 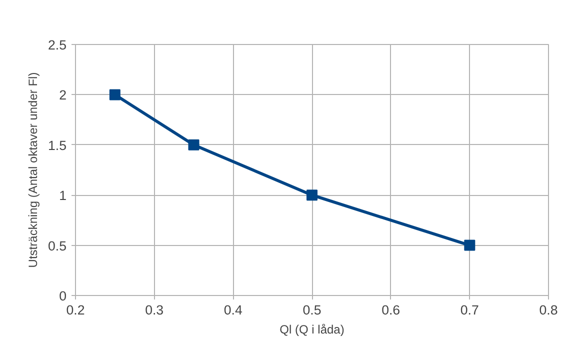 I want to click on x-tick-label: 0.7, so click(x=469, y=310).